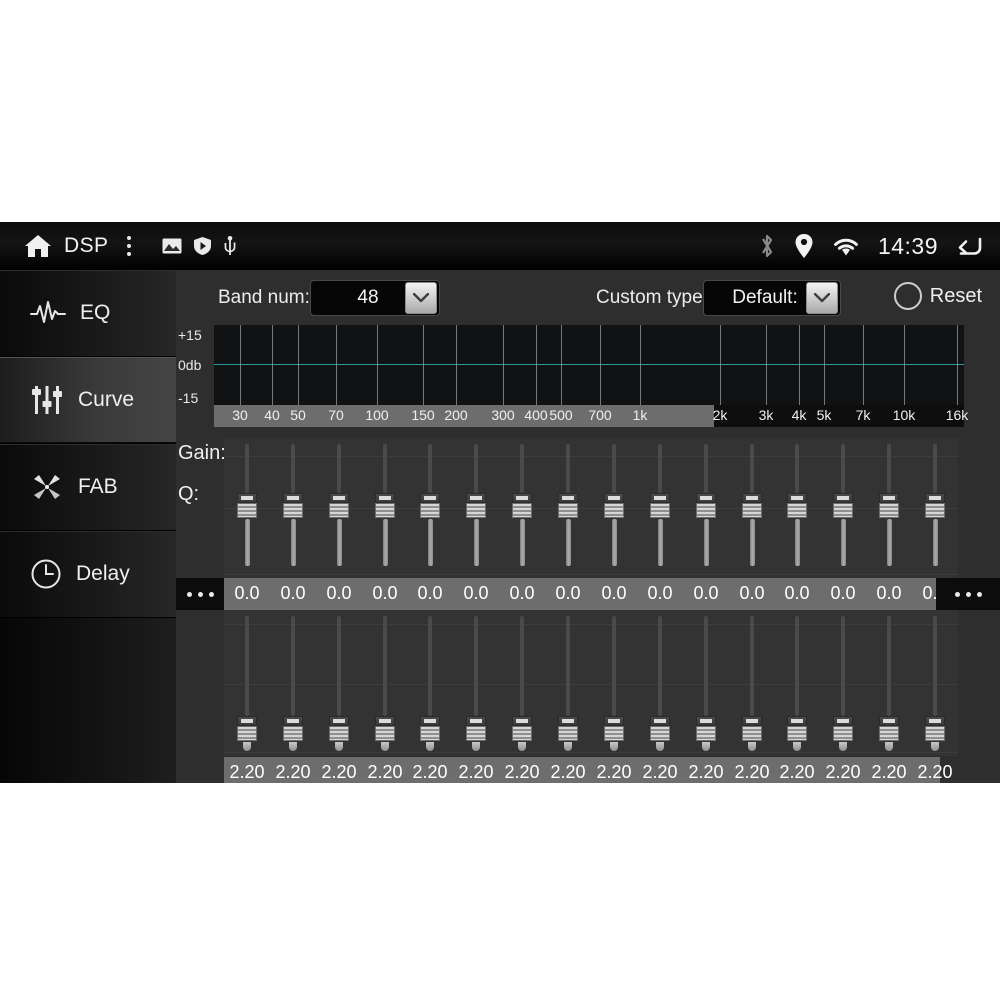  Describe the element at coordinates (423, 415) in the screenshot. I see `frequency-tick-label: 150` at that location.